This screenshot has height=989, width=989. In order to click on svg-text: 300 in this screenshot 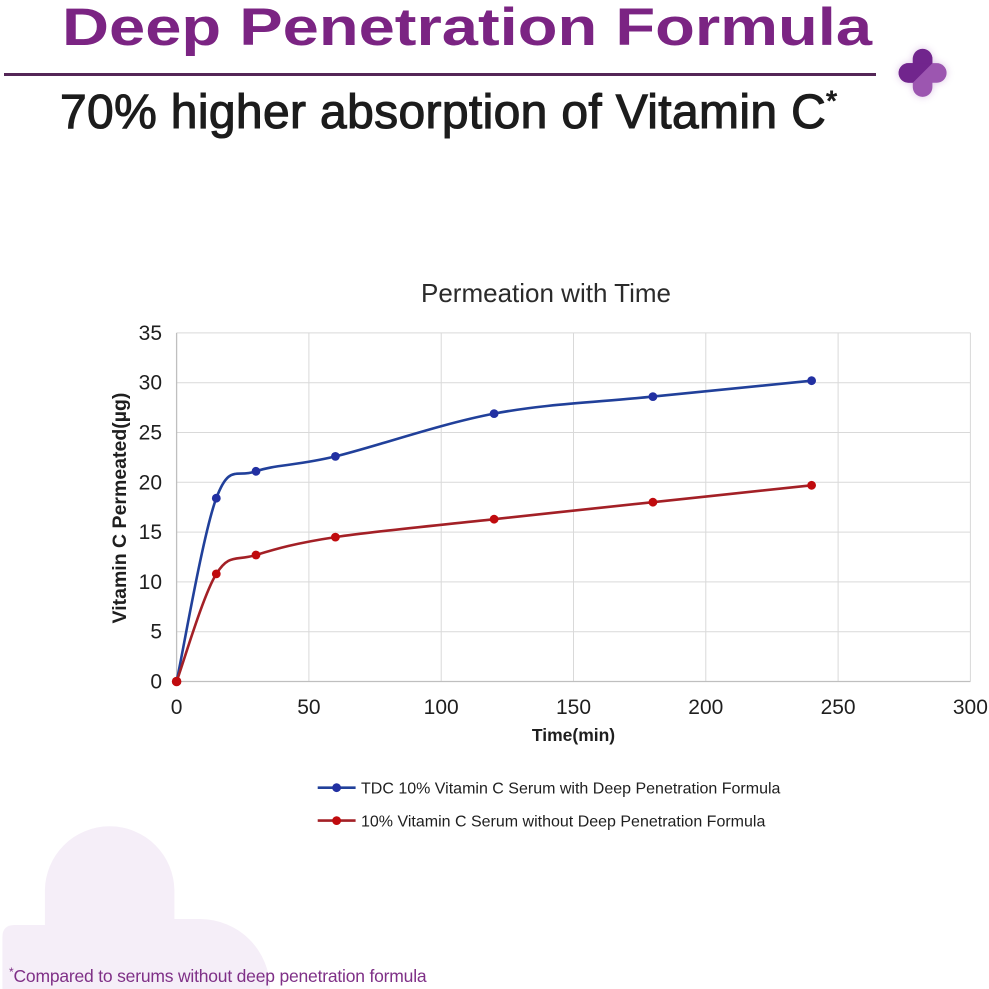, I will do `click(970, 707)`.